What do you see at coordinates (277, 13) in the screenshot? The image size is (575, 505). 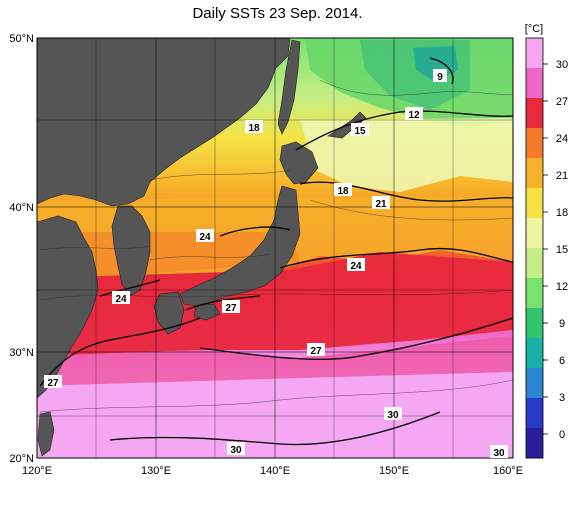 I see `page-title: Daily SSTs 23 Sep. 2014.` at bounding box center [277, 13].